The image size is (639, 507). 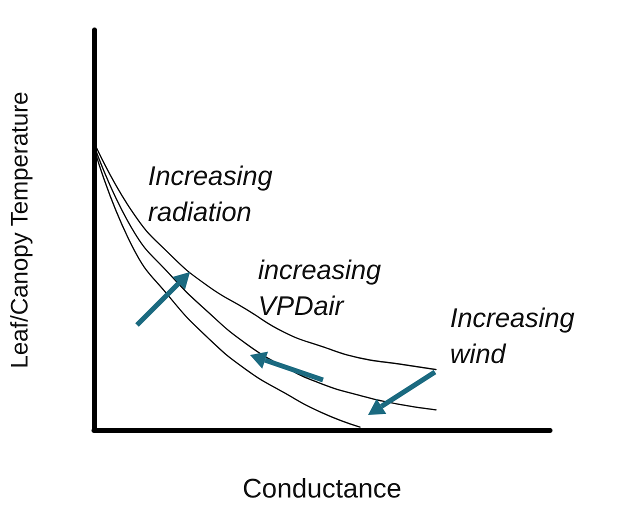 What do you see at coordinates (322, 489) in the screenshot?
I see `x-axis-title: Conductance` at bounding box center [322, 489].